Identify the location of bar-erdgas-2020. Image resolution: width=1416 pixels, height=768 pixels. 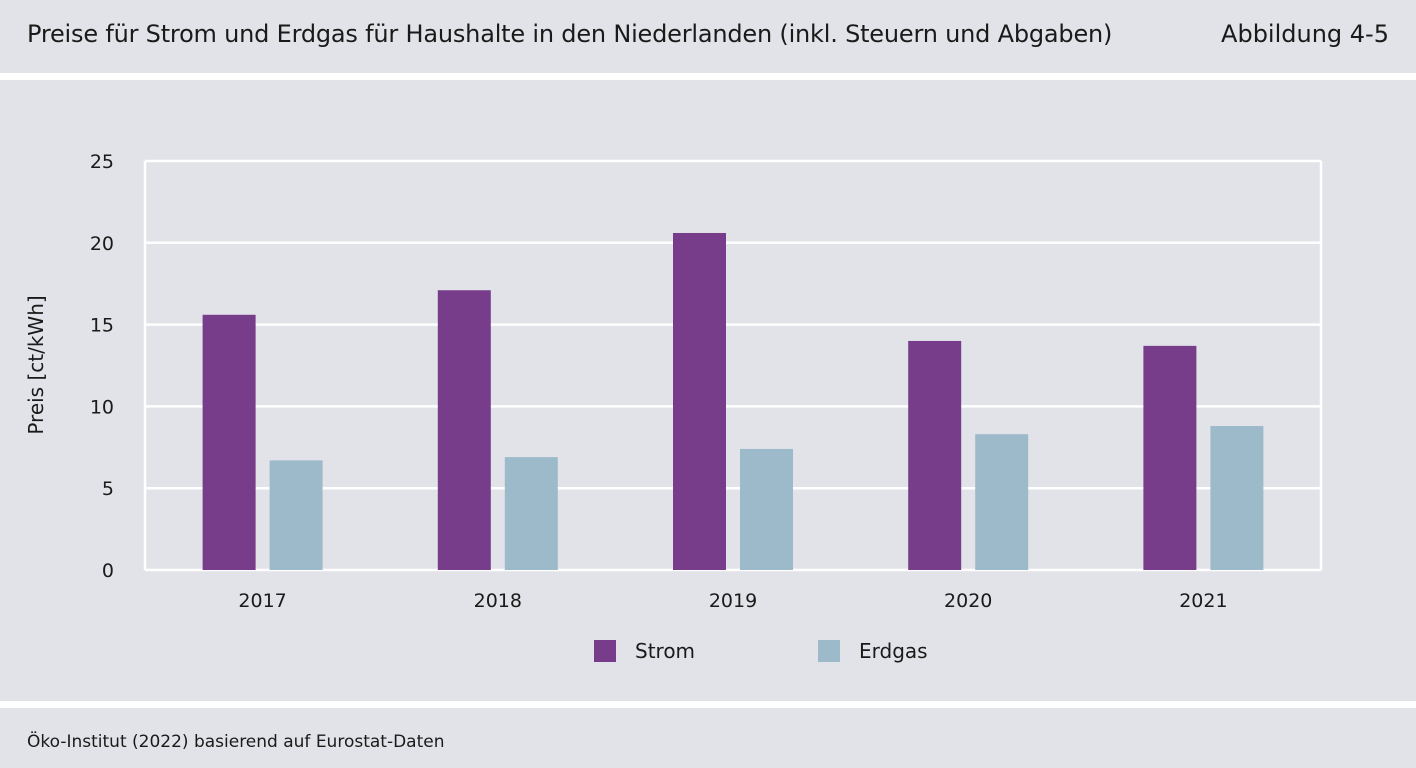
(1002, 502).